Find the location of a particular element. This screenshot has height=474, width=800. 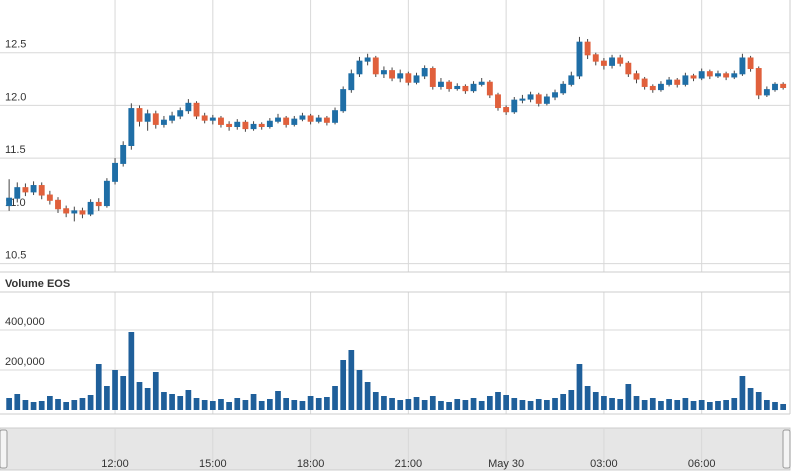

x-tick-label: 15:00 is located at coordinates (213, 464).